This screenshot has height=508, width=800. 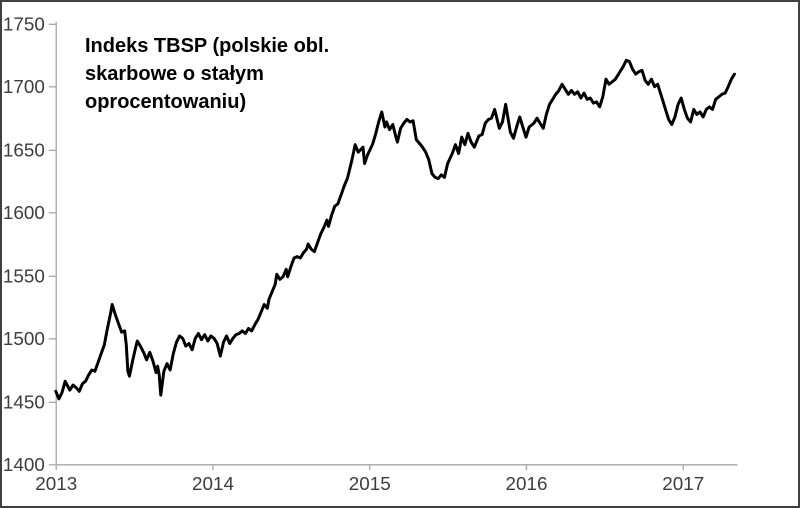 I want to click on y-tick-label: 1600, so click(x=24, y=212).